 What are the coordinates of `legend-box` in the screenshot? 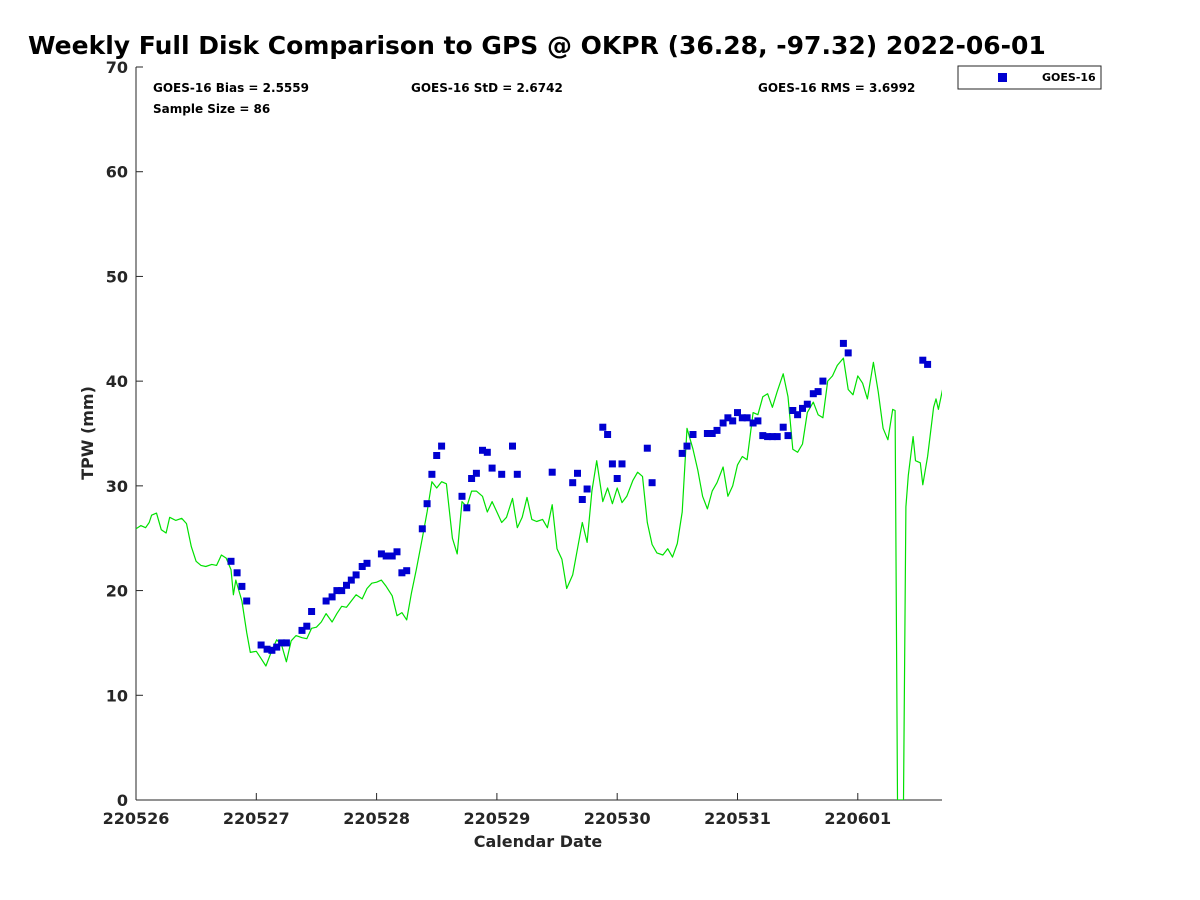 It's located at (1029, 77).